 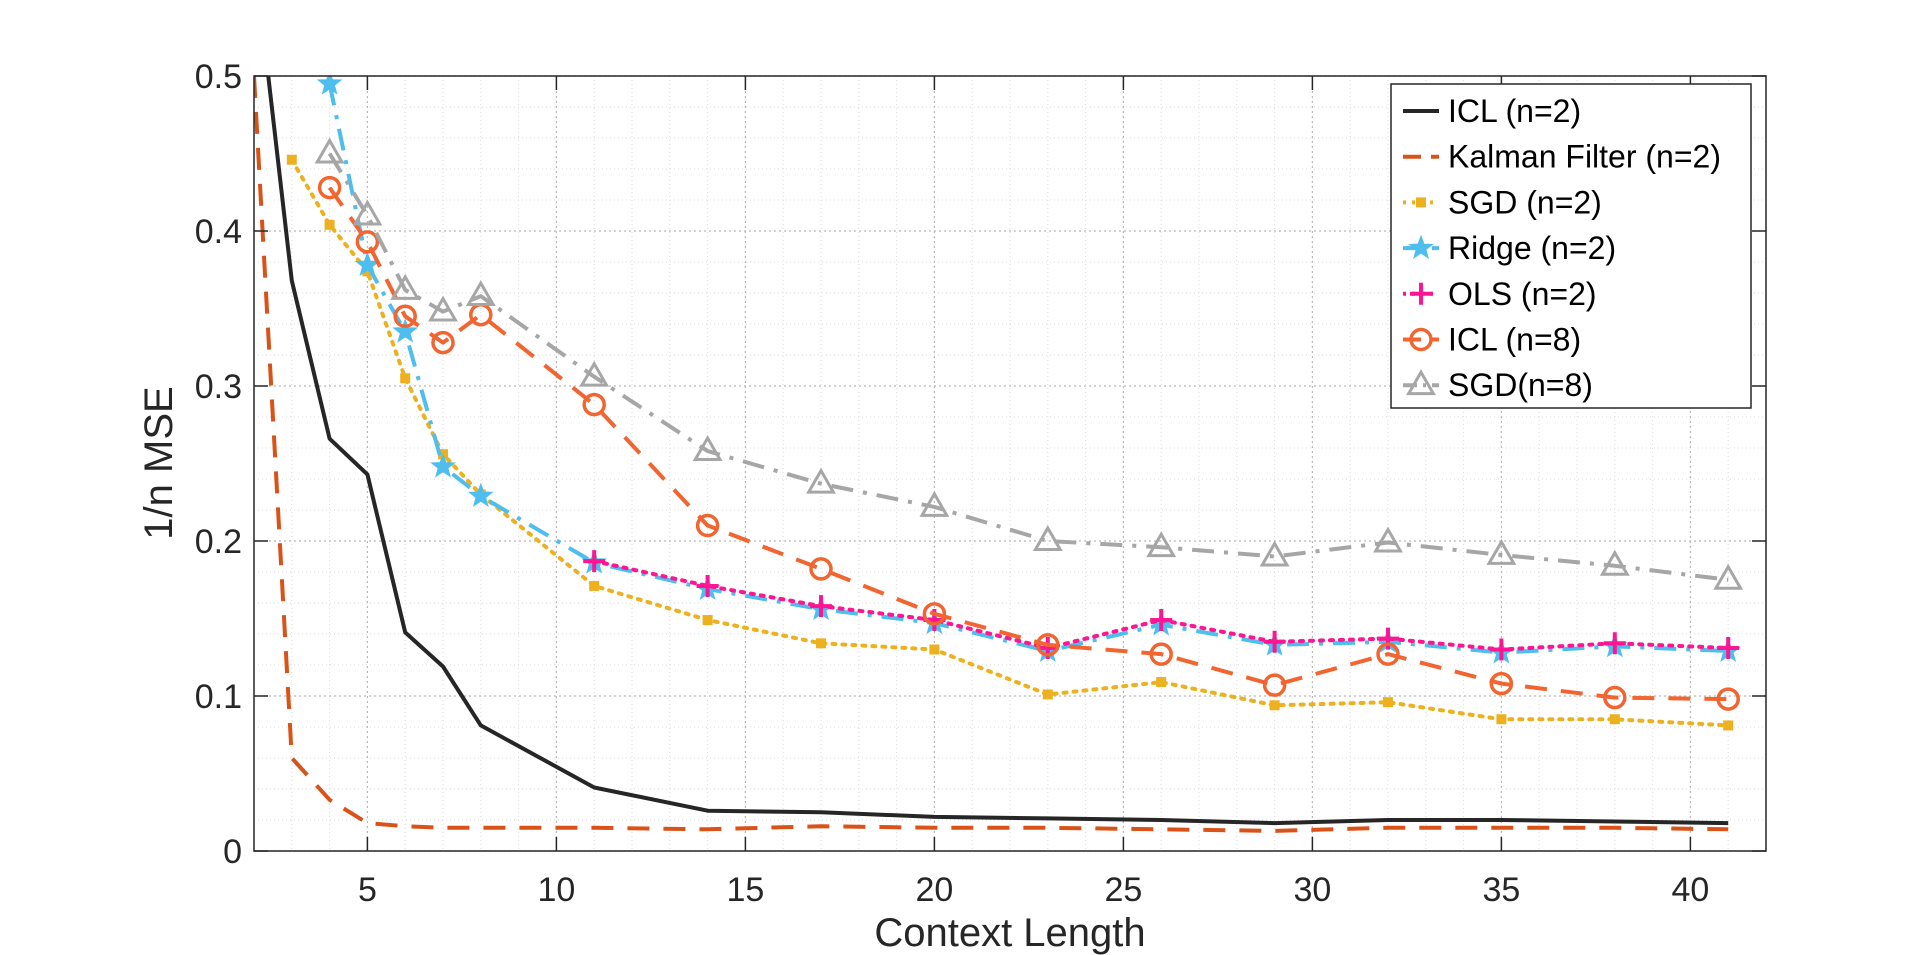 I want to click on x-tick-label: 30, so click(x=1312, y=890).